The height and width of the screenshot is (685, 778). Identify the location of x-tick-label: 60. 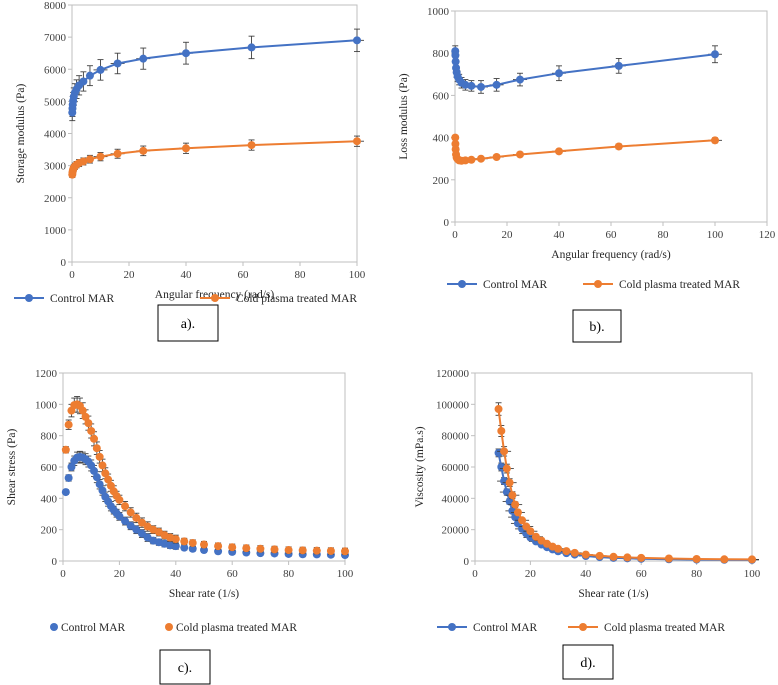
(233, 574).